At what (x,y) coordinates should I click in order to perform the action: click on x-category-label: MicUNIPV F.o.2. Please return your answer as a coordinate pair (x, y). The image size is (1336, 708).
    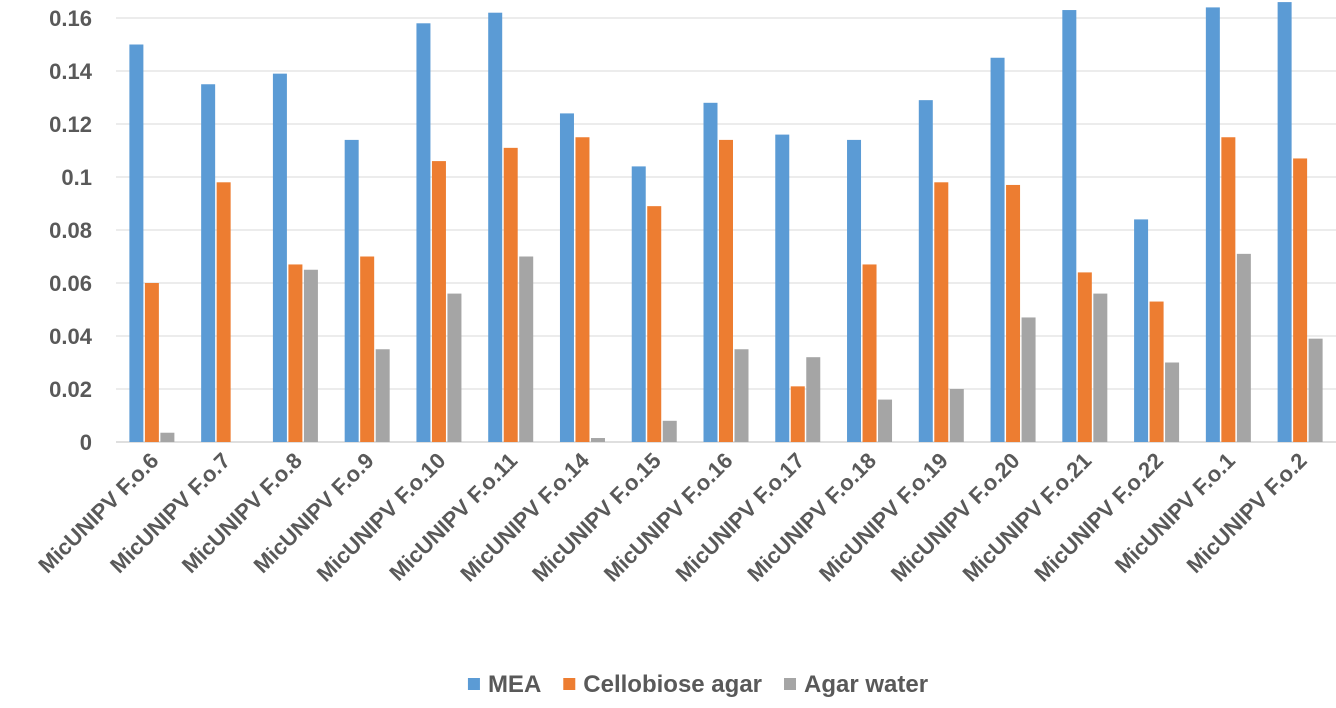
    Looking at the image, I should click on (1247, 513).